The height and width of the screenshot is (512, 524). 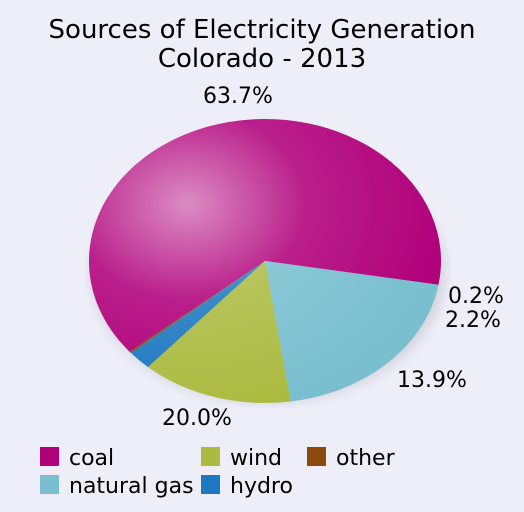 I want to click on slice-label-coal: 63.7%, so click(x=238, y=96).